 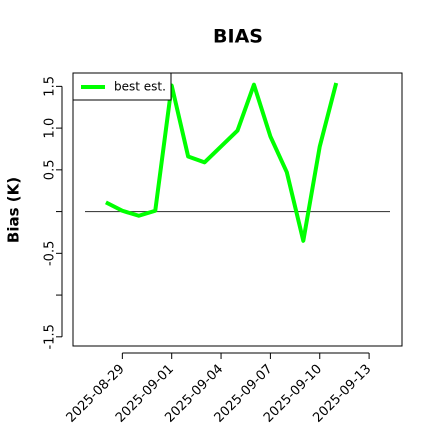 What do you see at coordinates (14, 210) in the screenshot?
I see `y-axis-label: Bias (K)` at bounding box center [14, 210].